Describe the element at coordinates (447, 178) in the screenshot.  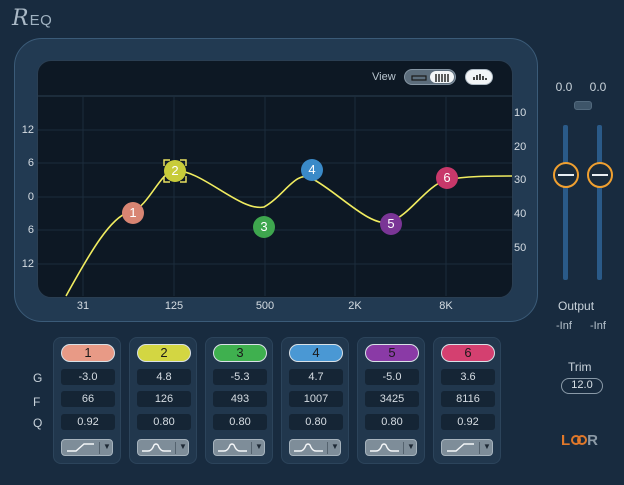
I see `eq-node-6: 6` at that location.